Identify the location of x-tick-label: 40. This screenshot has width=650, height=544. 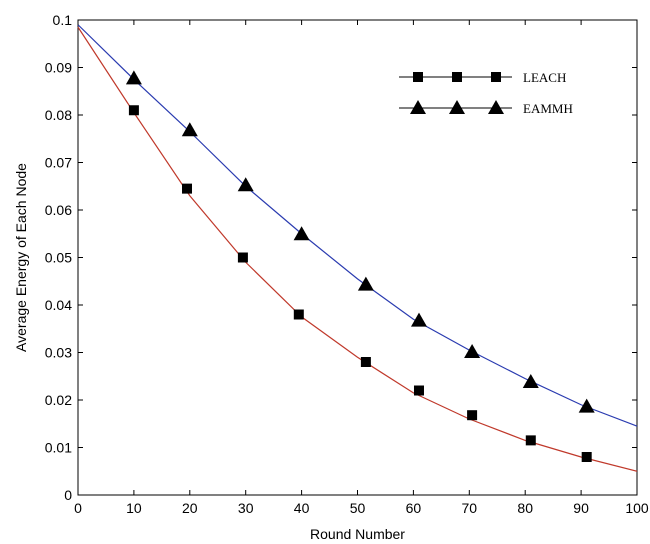
(302, 508).